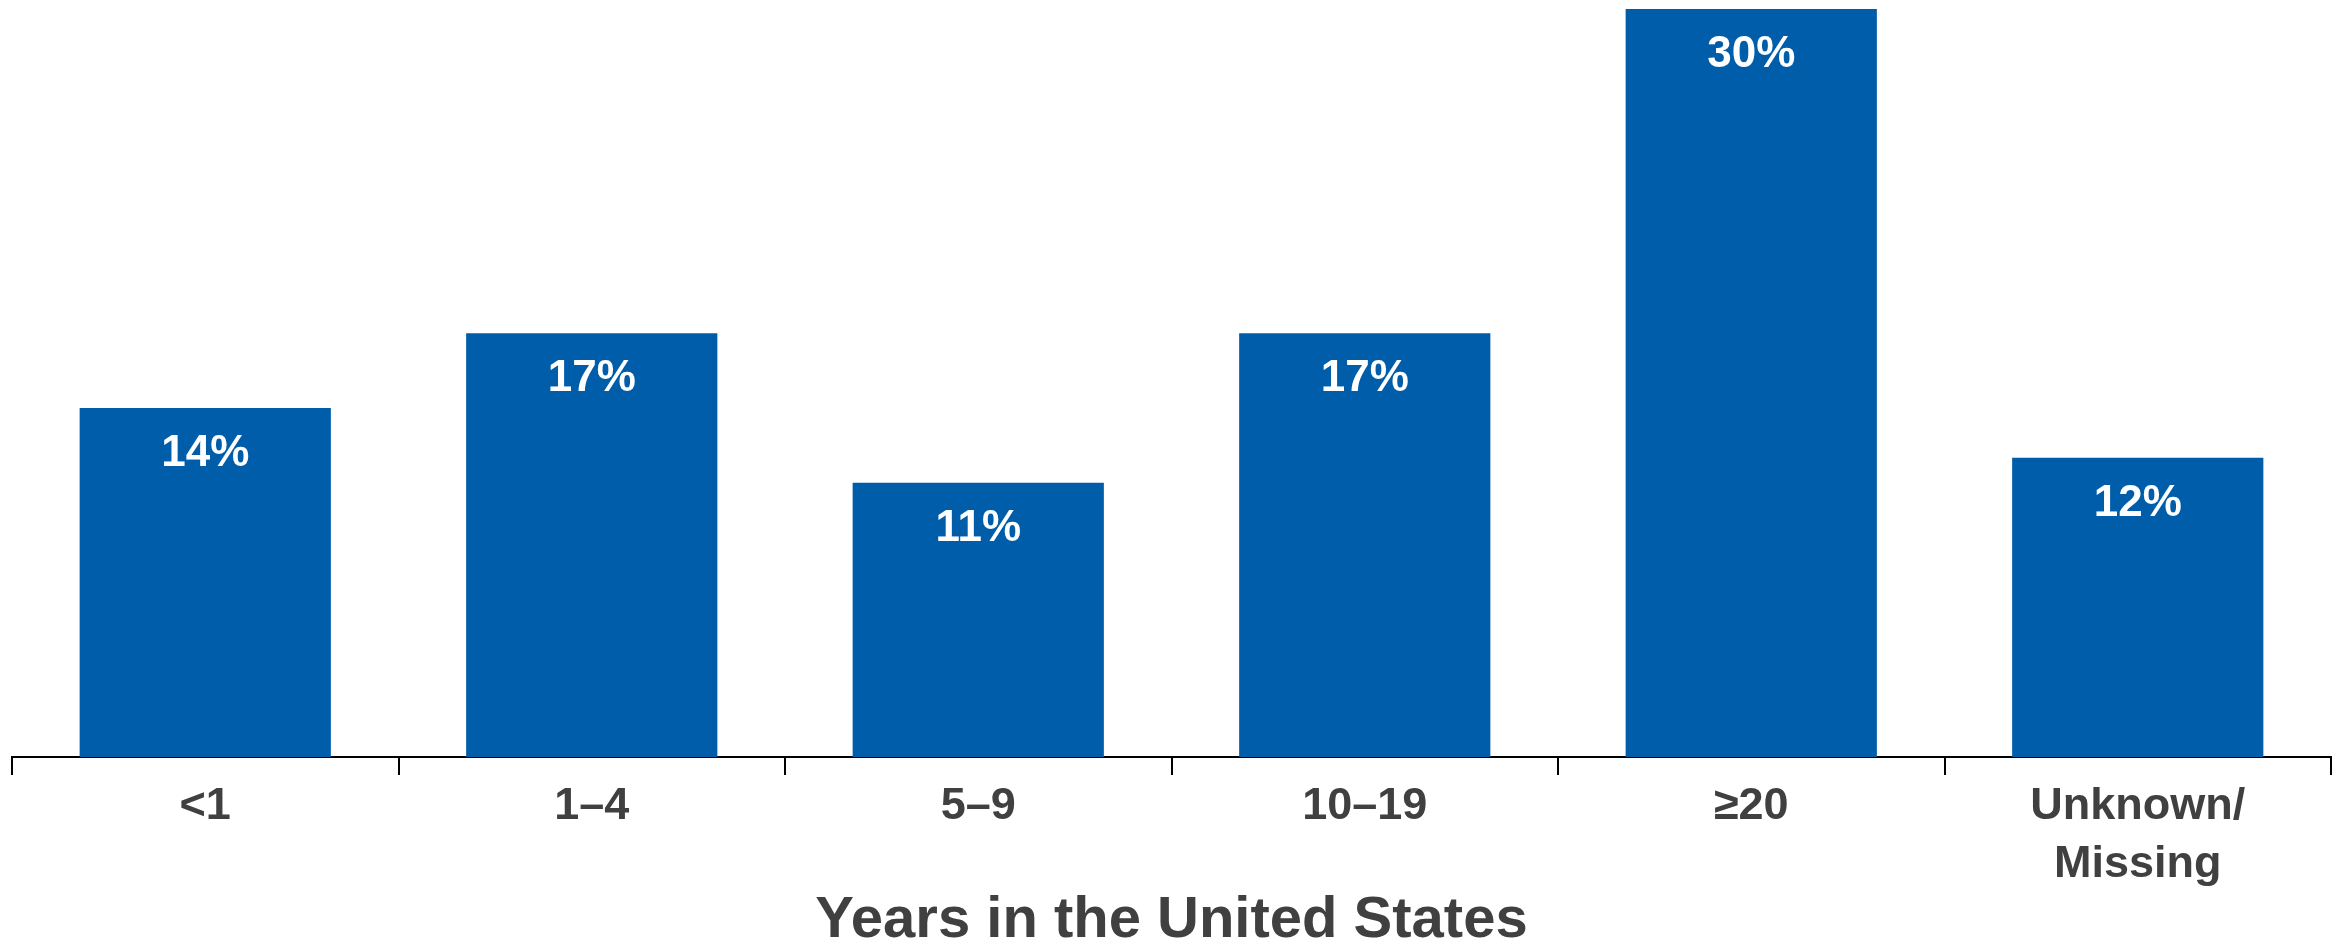 The height and width of the screenshot is (950, 2343). Describe the element at coordinates (1365, 803) in the screenshot. I see `x-tick-label: 10–19` at that location.